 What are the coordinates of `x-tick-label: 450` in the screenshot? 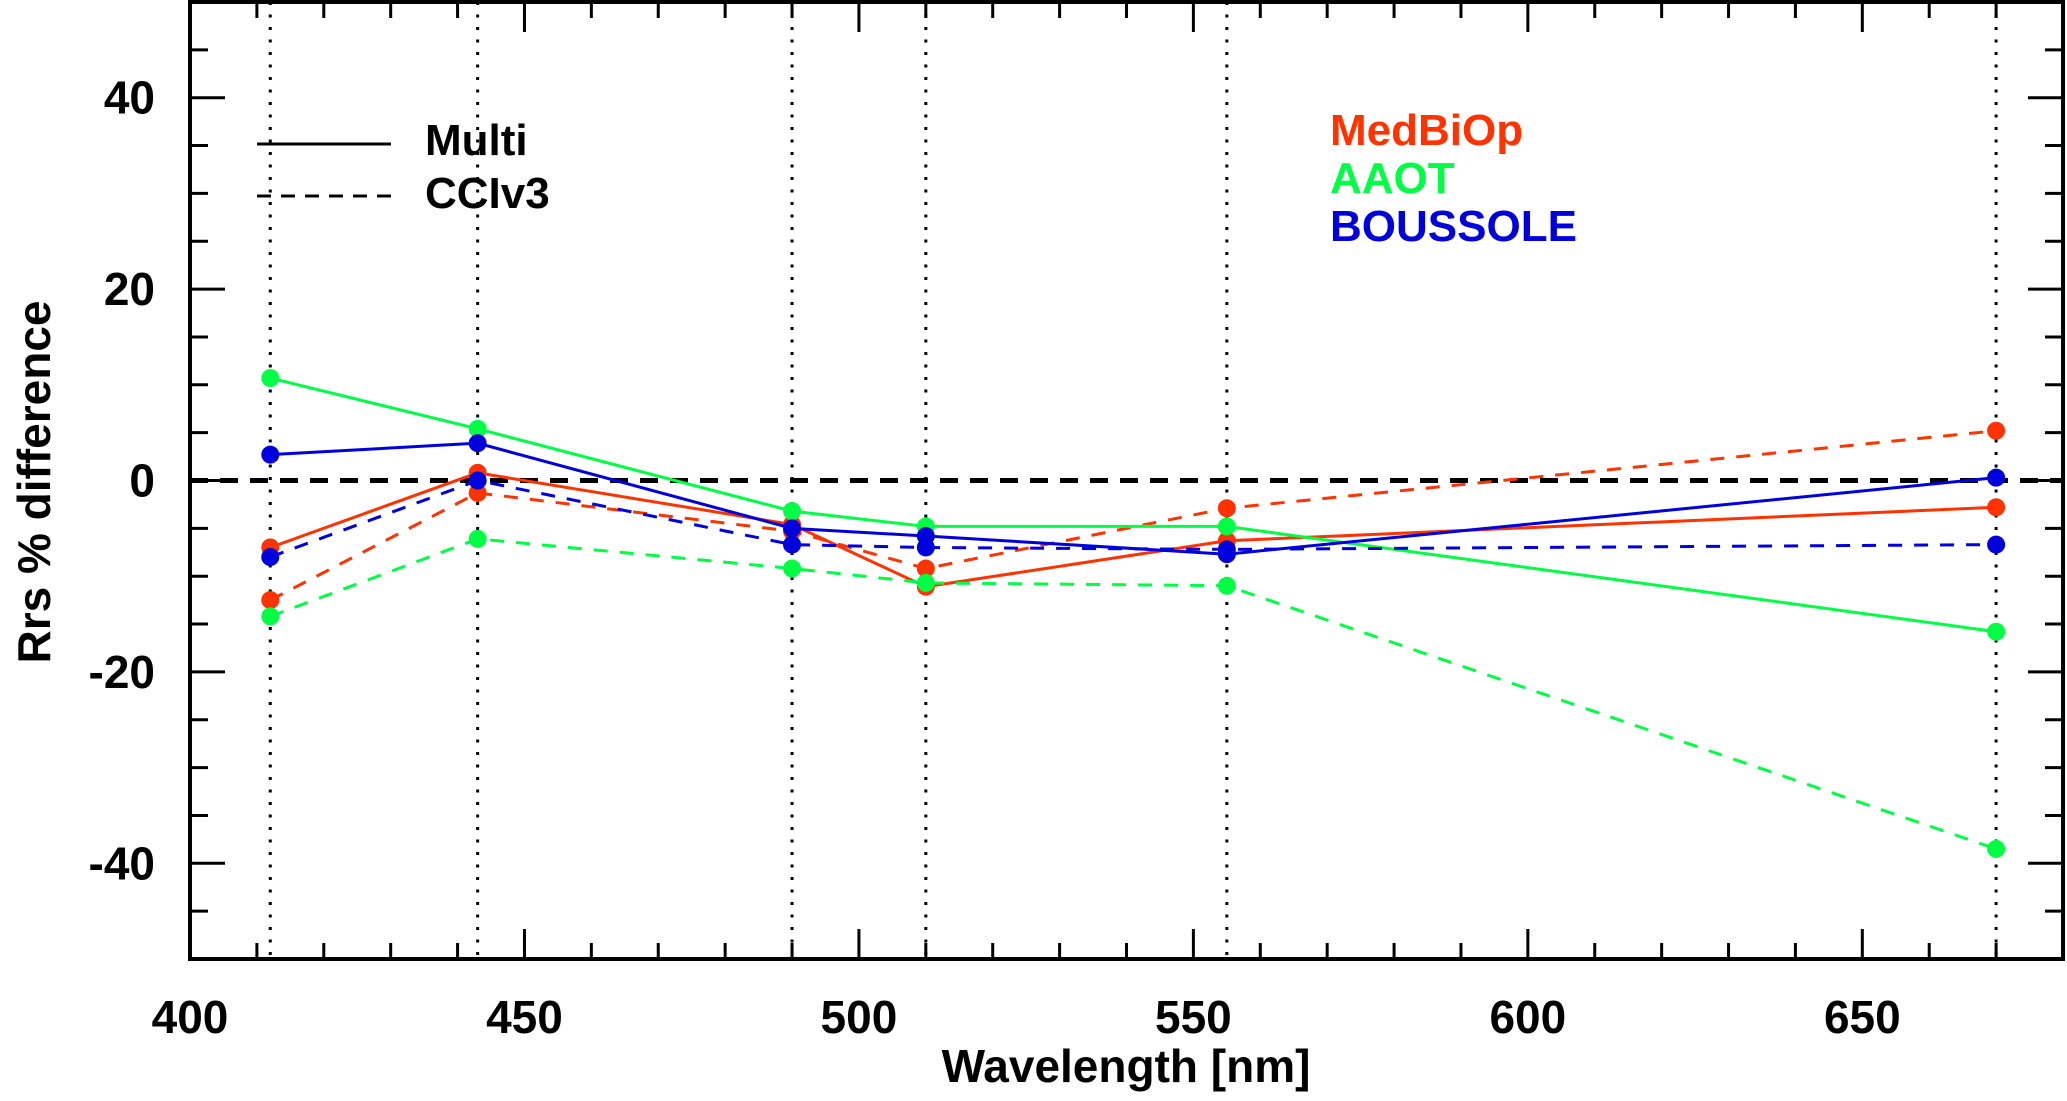 It's located at (524, 1017).